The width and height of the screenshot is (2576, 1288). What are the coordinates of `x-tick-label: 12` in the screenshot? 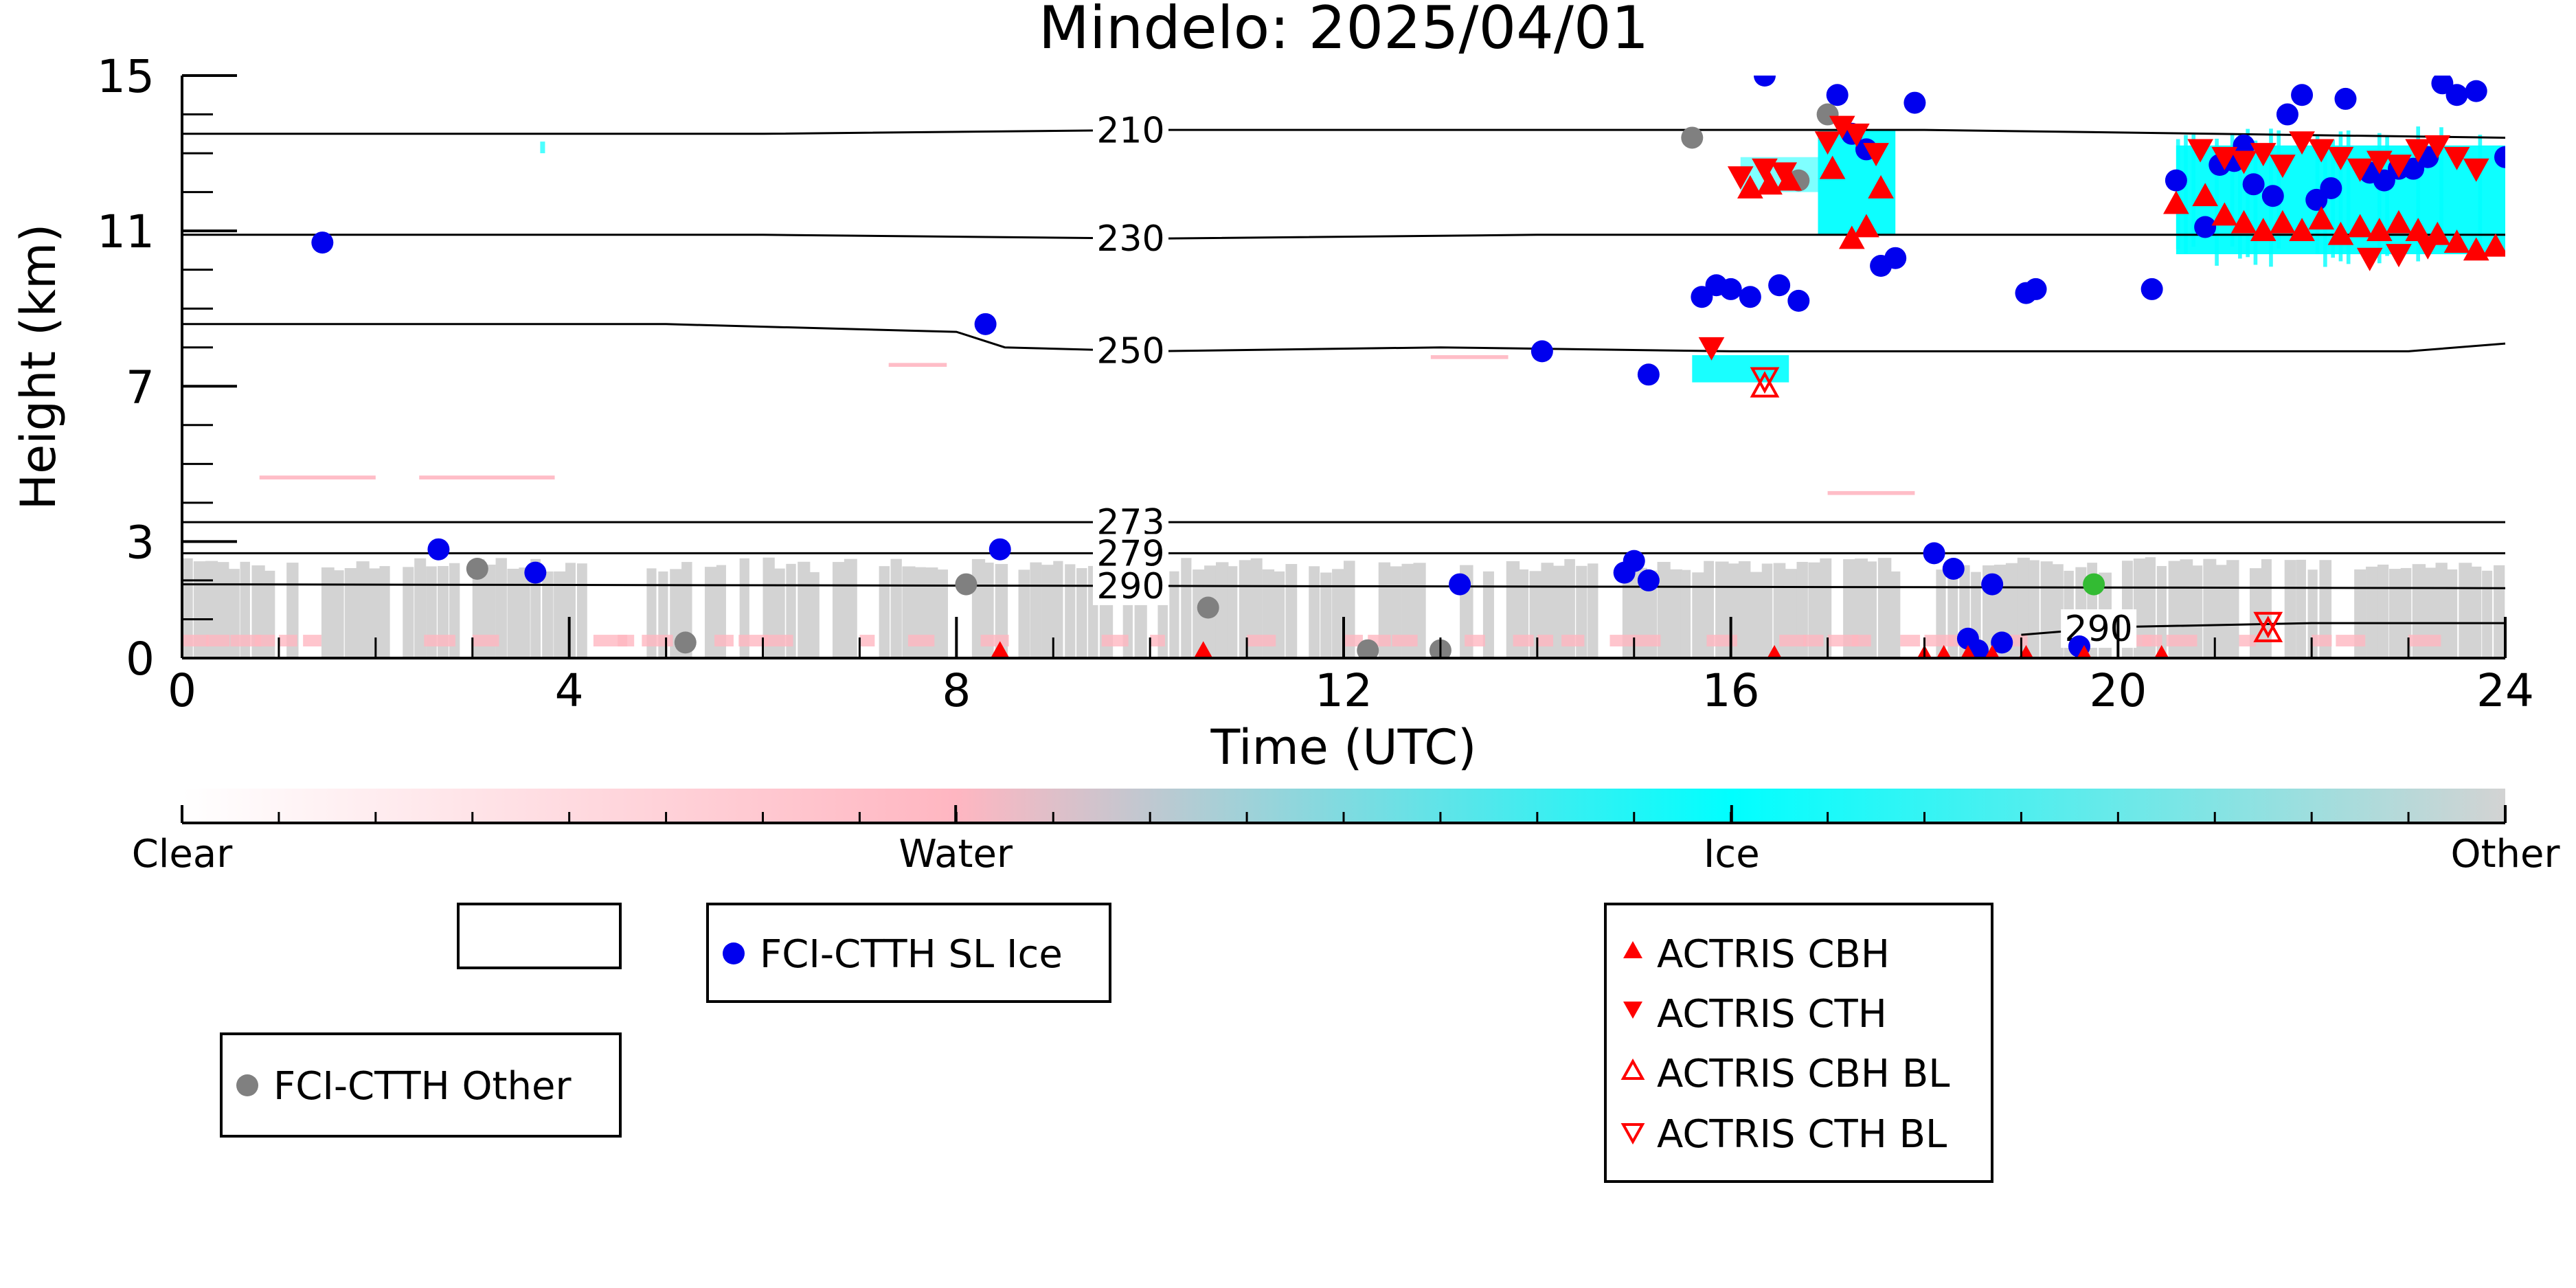 It's located at (1343, 690).